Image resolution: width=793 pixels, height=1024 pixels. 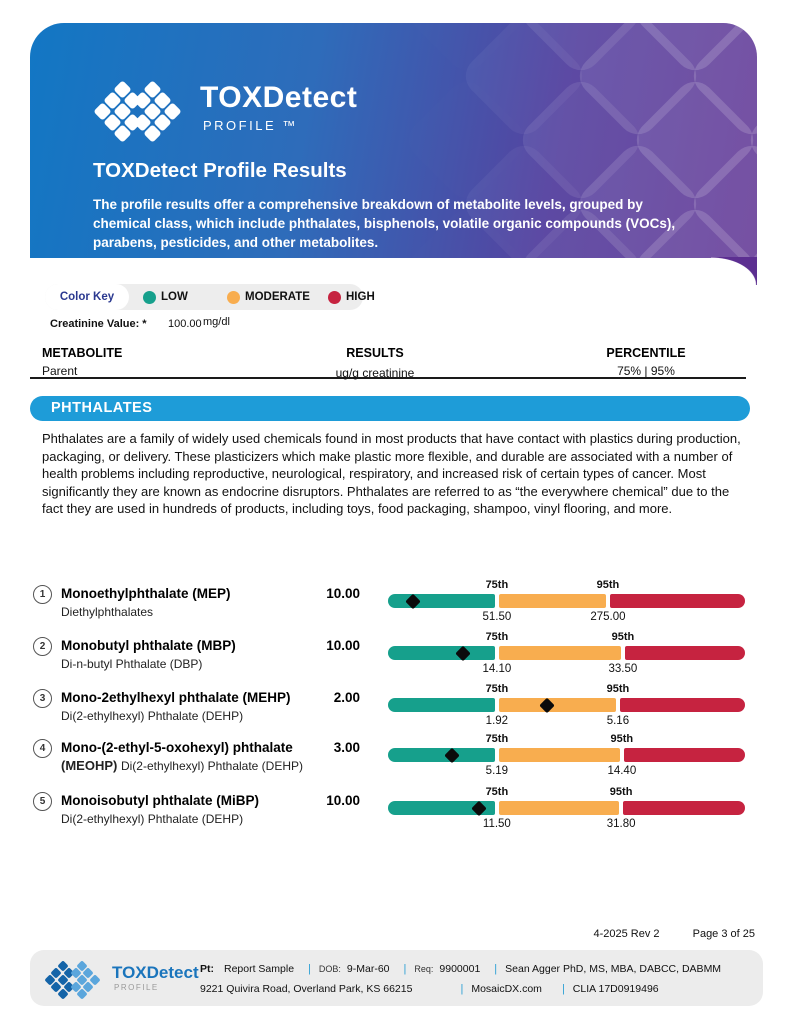 What do you see at coordinates (626, 934) in the screenshot?
I see `revision-text: 4-2025 Rev 2` at bounding box center [626, 934].